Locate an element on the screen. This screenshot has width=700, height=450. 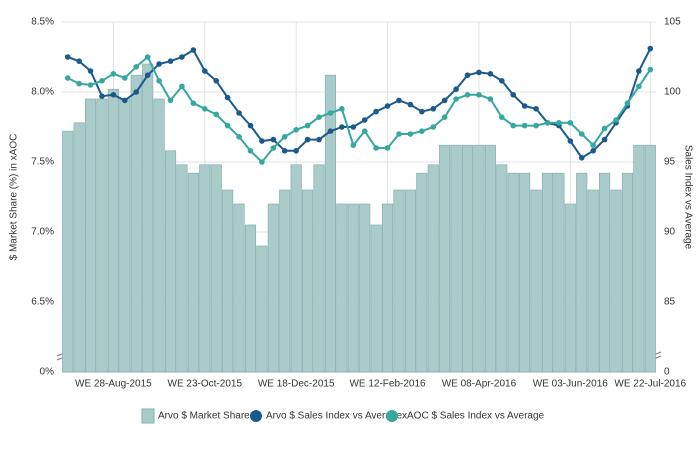
legend-marker is located at coordinates (148, 416).